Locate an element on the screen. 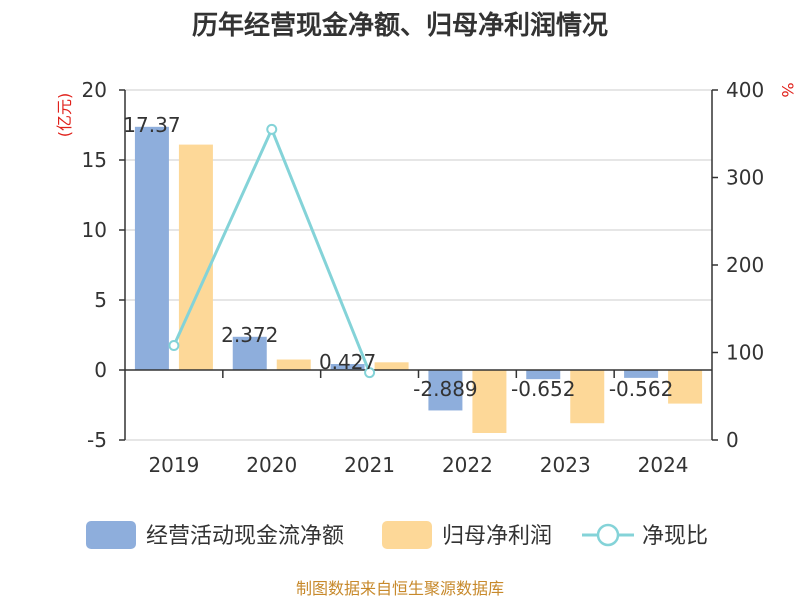 The height and width of the screenshot is (600, 800). x-tick-label: 2019 is located at coordinates (173, 465).